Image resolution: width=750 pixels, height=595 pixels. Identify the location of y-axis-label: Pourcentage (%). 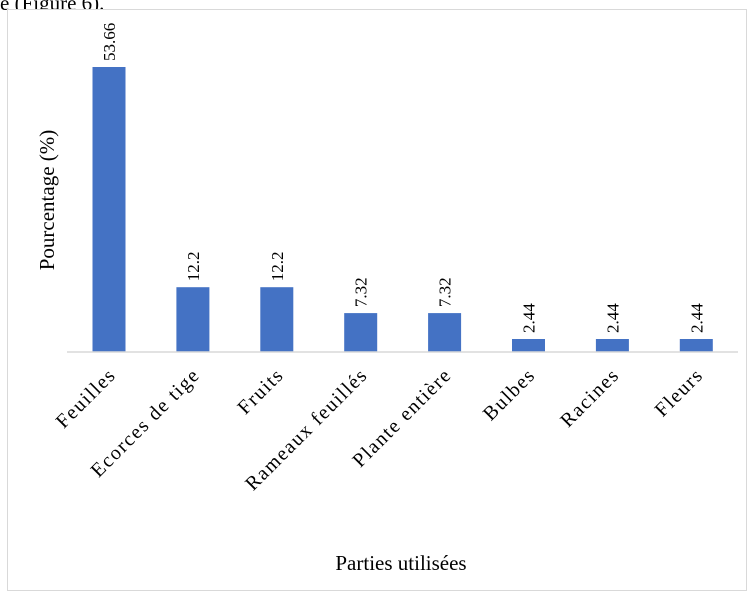
(47, 200).